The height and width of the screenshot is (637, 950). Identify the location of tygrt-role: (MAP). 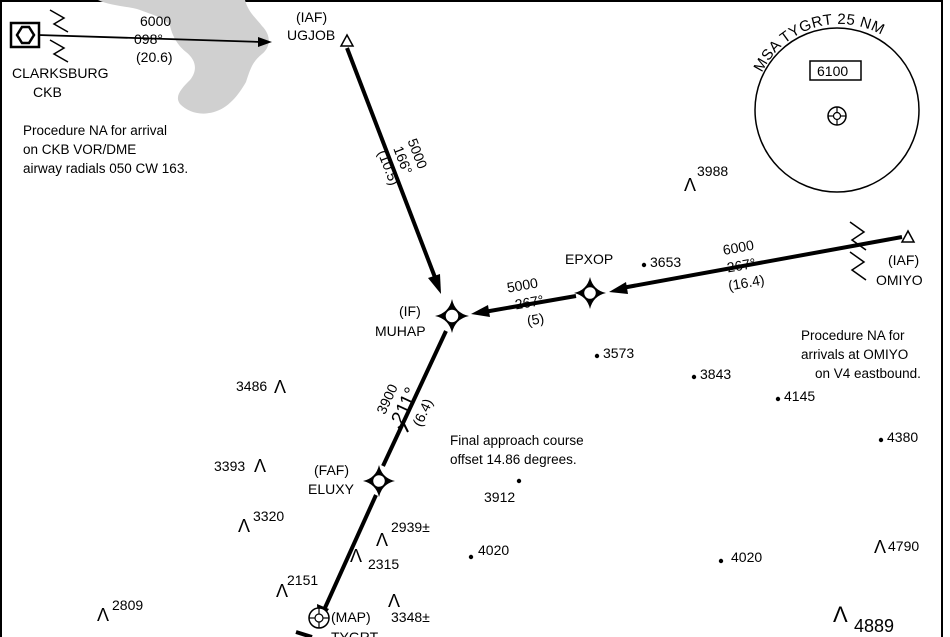
(351, 617).